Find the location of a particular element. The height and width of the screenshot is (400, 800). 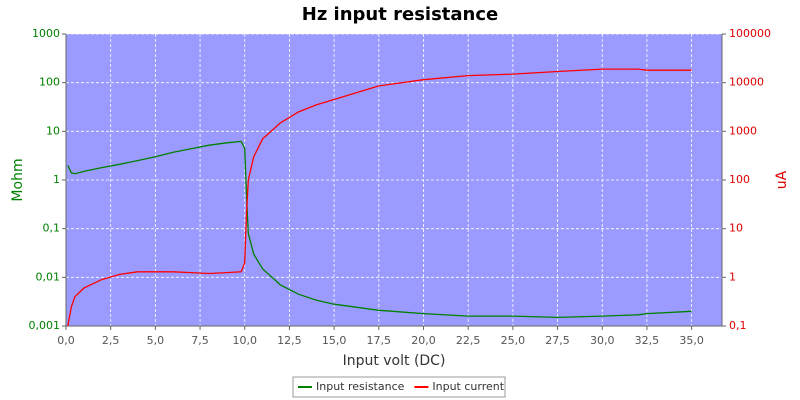

x-tick-label: 17,5 is located at coordinates (379, 340).